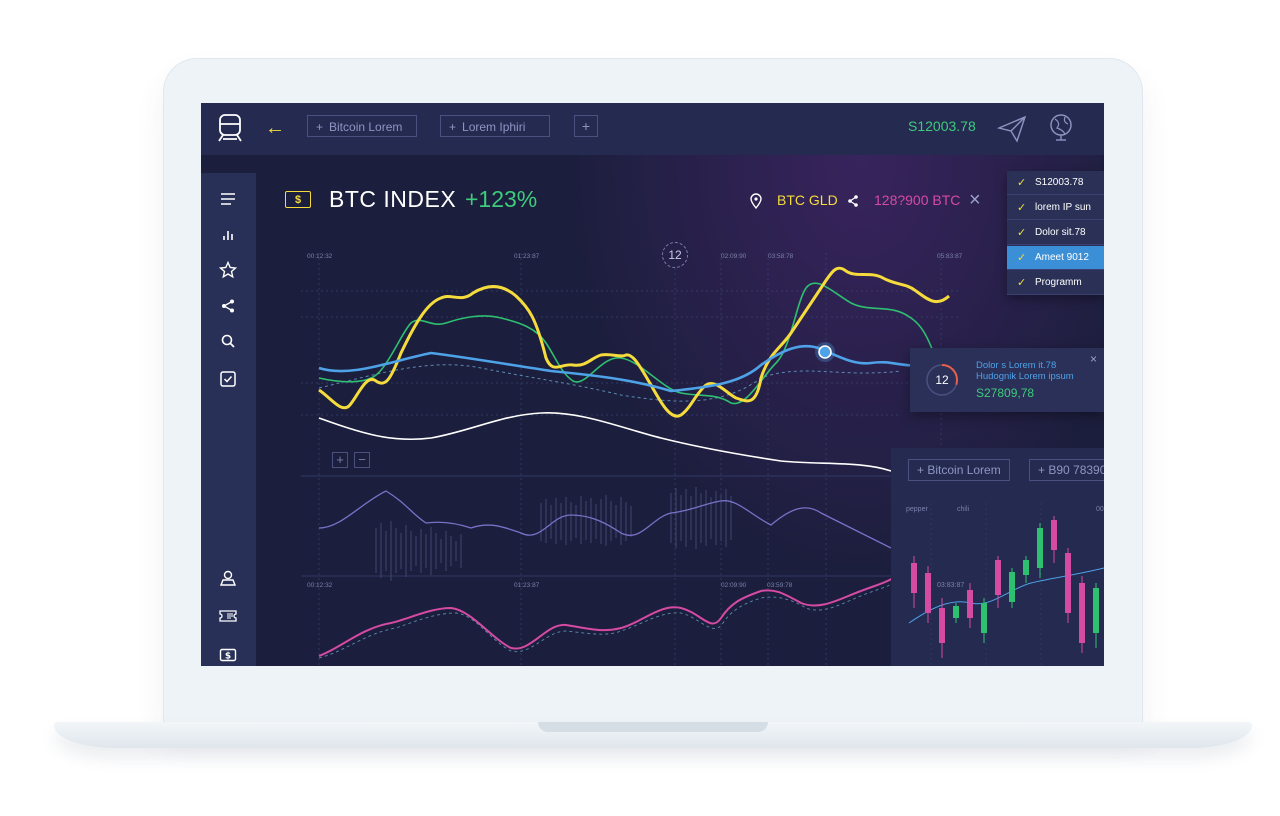 The height and width of the screenshot is (816, 1280). I want to click on tooltip-number: 12, so click(942, 380).